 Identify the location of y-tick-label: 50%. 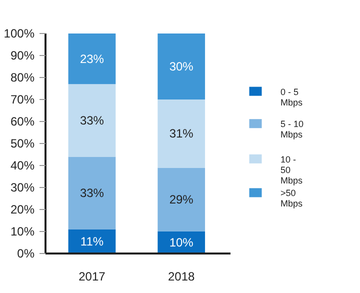
(22, 143).